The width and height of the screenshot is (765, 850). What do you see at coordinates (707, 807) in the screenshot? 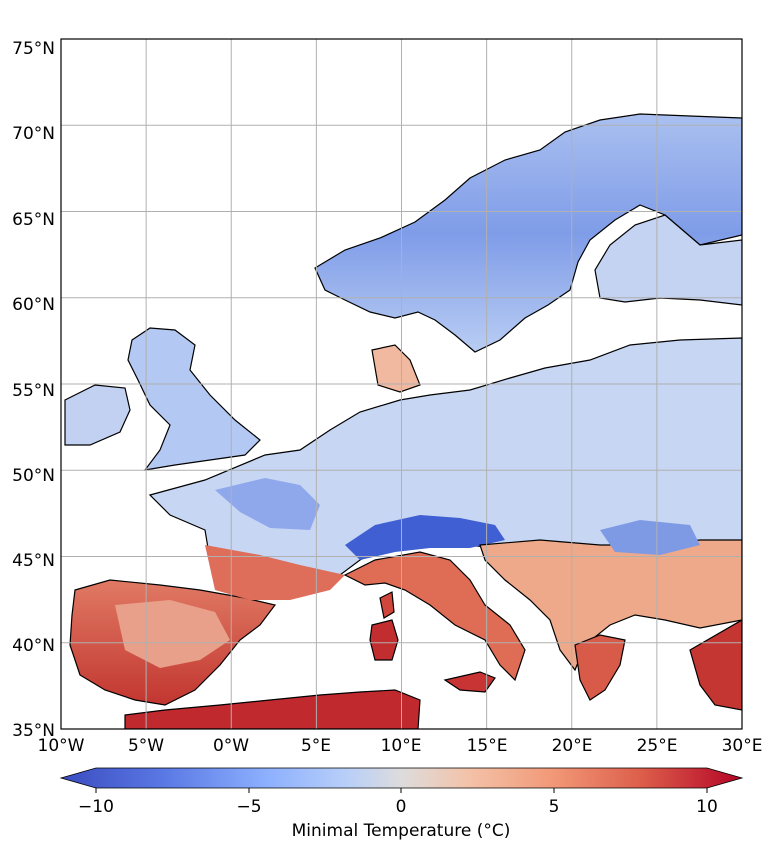
I see `colorbar-tick-label-4: 10` at bounding box center [707, 807].